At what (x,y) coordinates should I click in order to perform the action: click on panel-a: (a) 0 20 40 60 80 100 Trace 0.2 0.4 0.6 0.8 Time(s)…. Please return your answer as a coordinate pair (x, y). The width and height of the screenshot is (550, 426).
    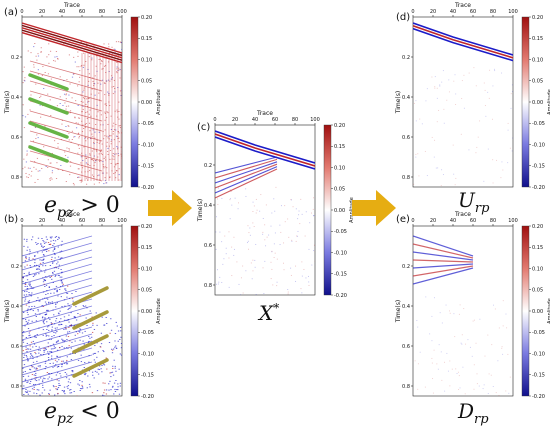
    Looking at the image, I should click on (83, 96).